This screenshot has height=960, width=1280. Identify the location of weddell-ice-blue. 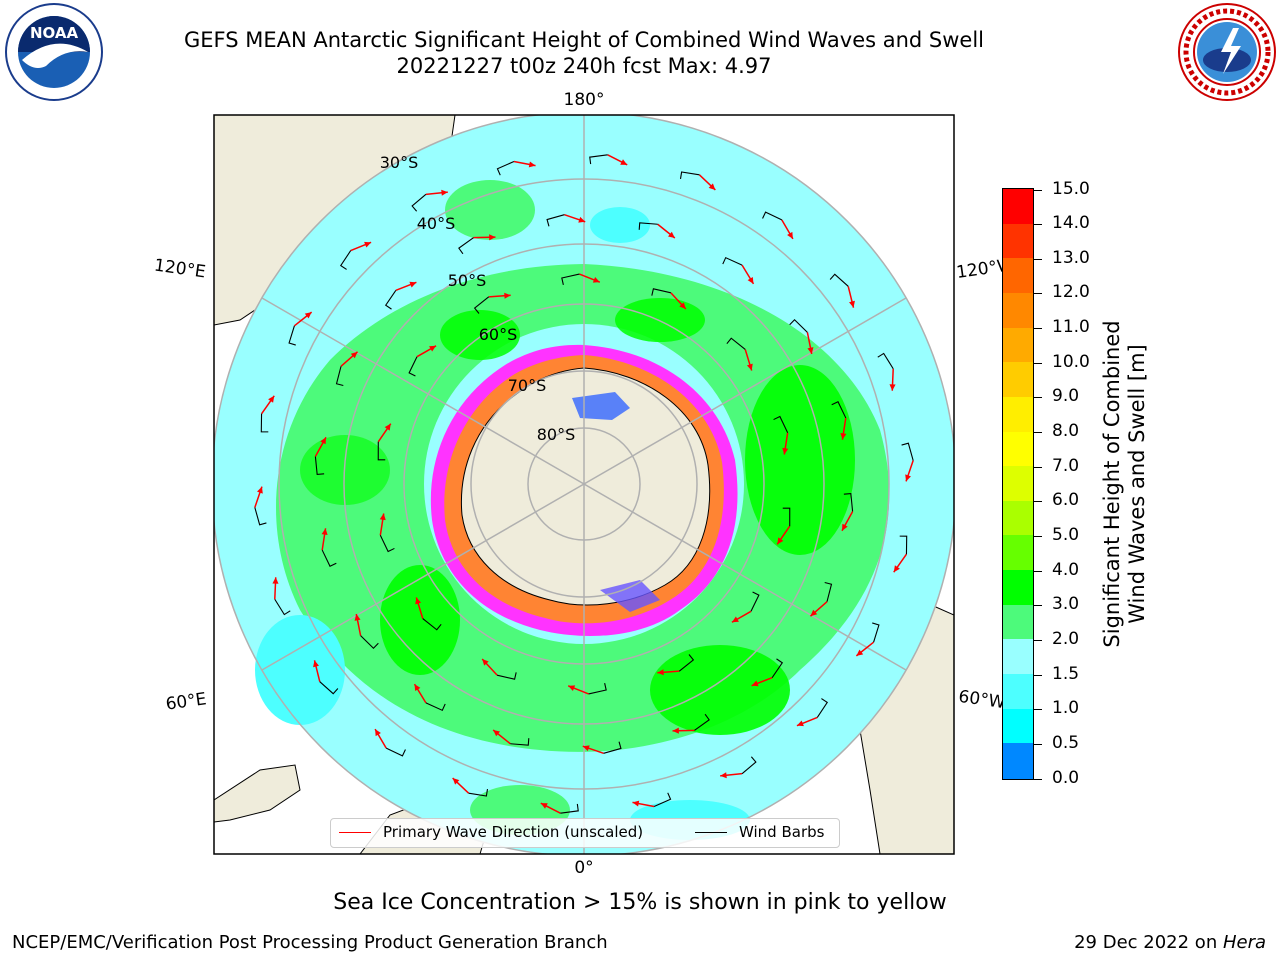
(630, 596).